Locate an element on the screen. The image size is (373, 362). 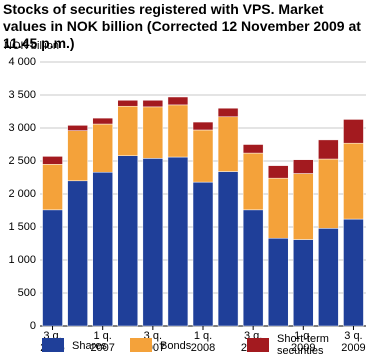
y-tick-label: 3 500 is located at coordinates (22, 95).